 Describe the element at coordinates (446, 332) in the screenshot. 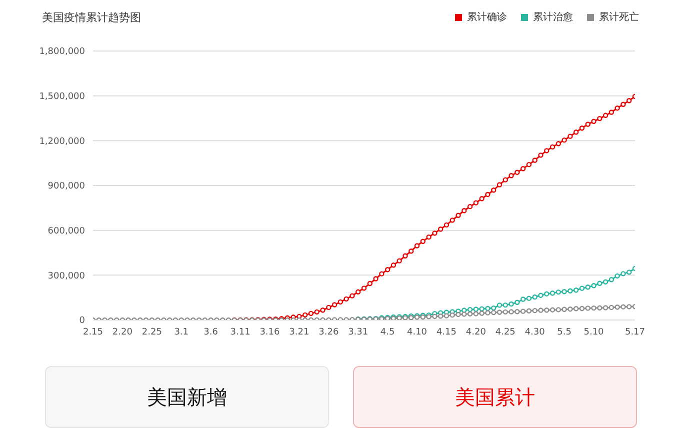

I see `x-tick-label: 4.15` at that location.